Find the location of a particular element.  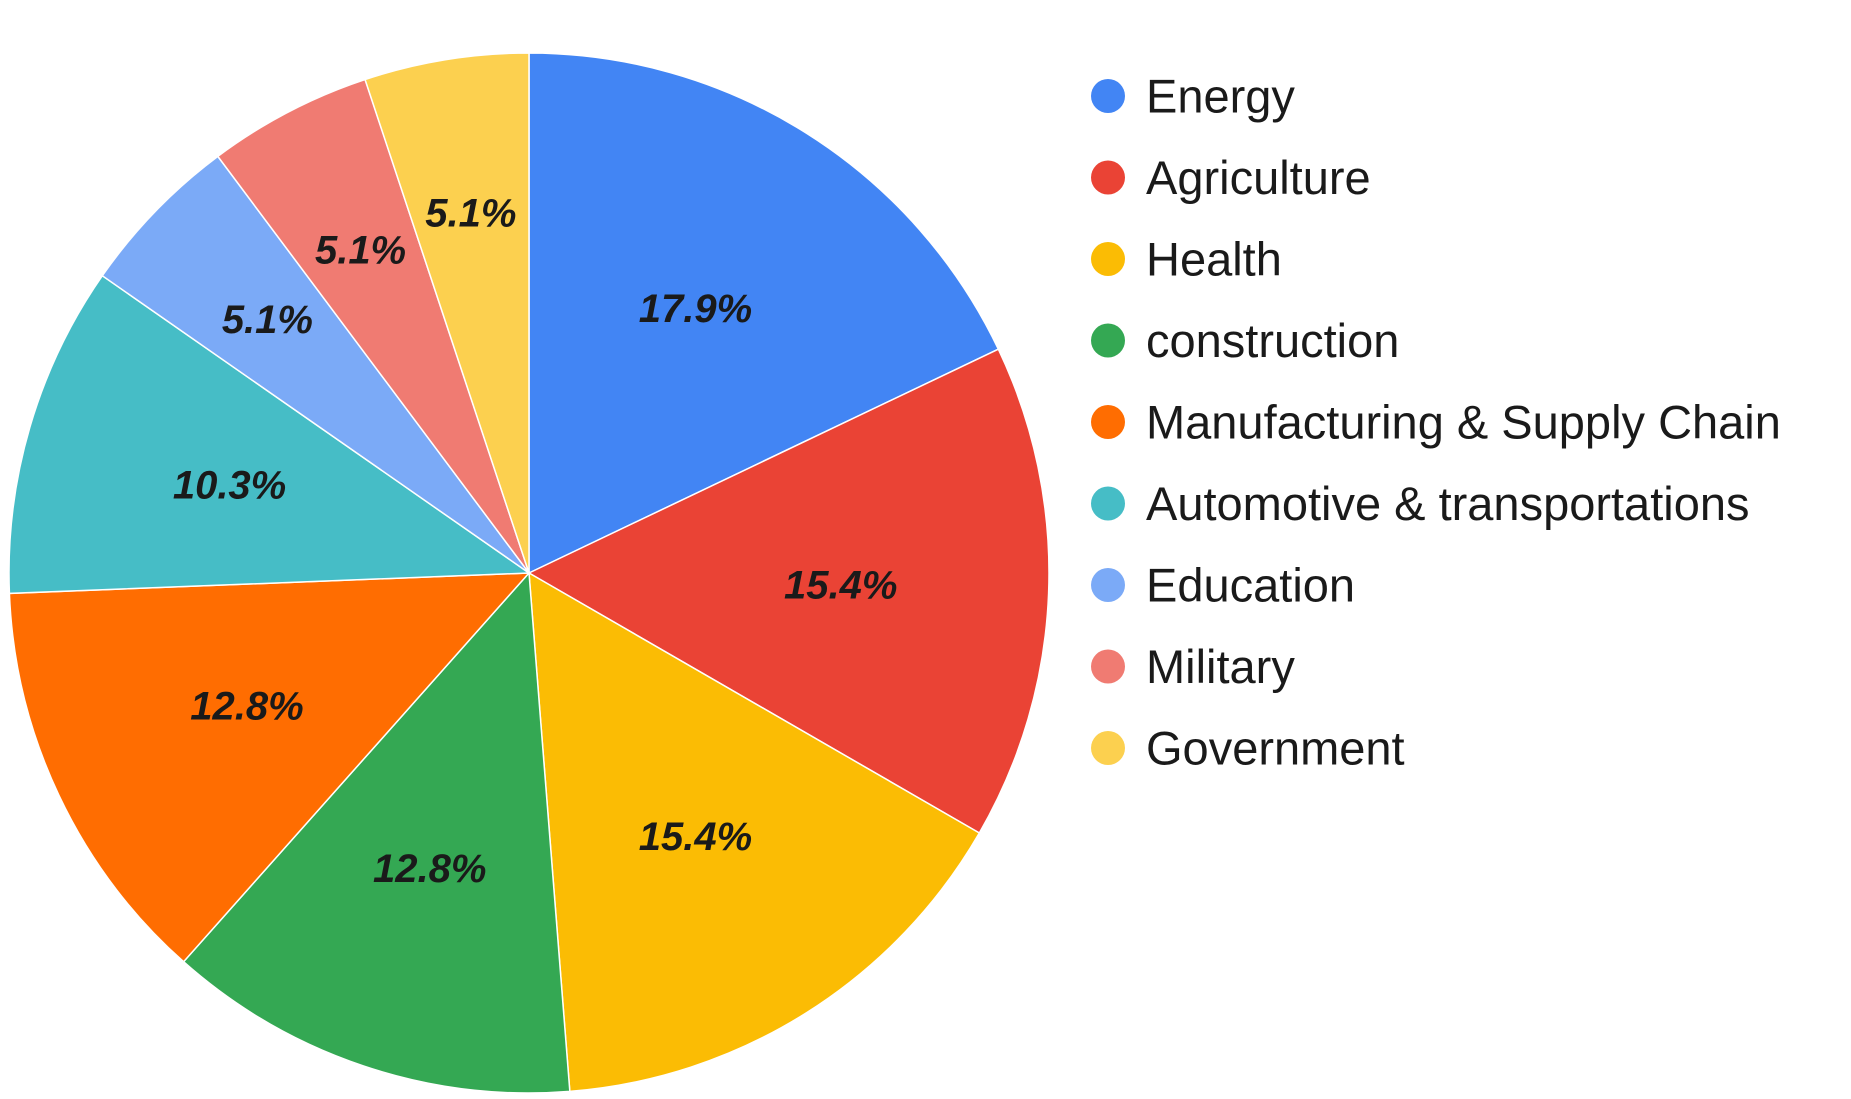

legend-label-military: Military is located at coordinates (1220, 666).